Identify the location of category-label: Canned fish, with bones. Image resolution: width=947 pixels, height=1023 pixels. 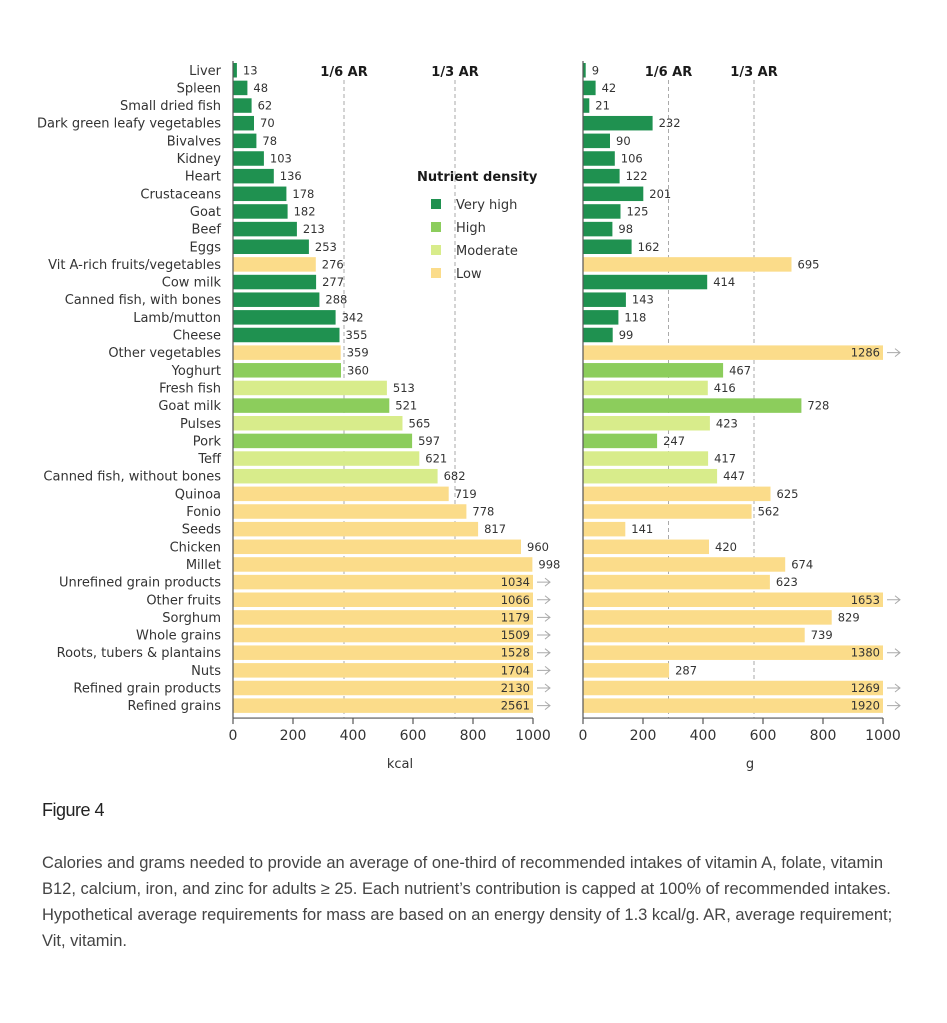
(143, 300).